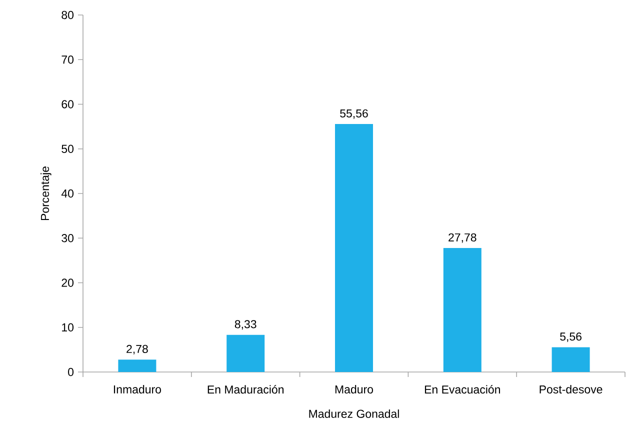 The height and width of the screenshot is (439, 629). I want to click on data-label: 55,56, so click(354, 114).